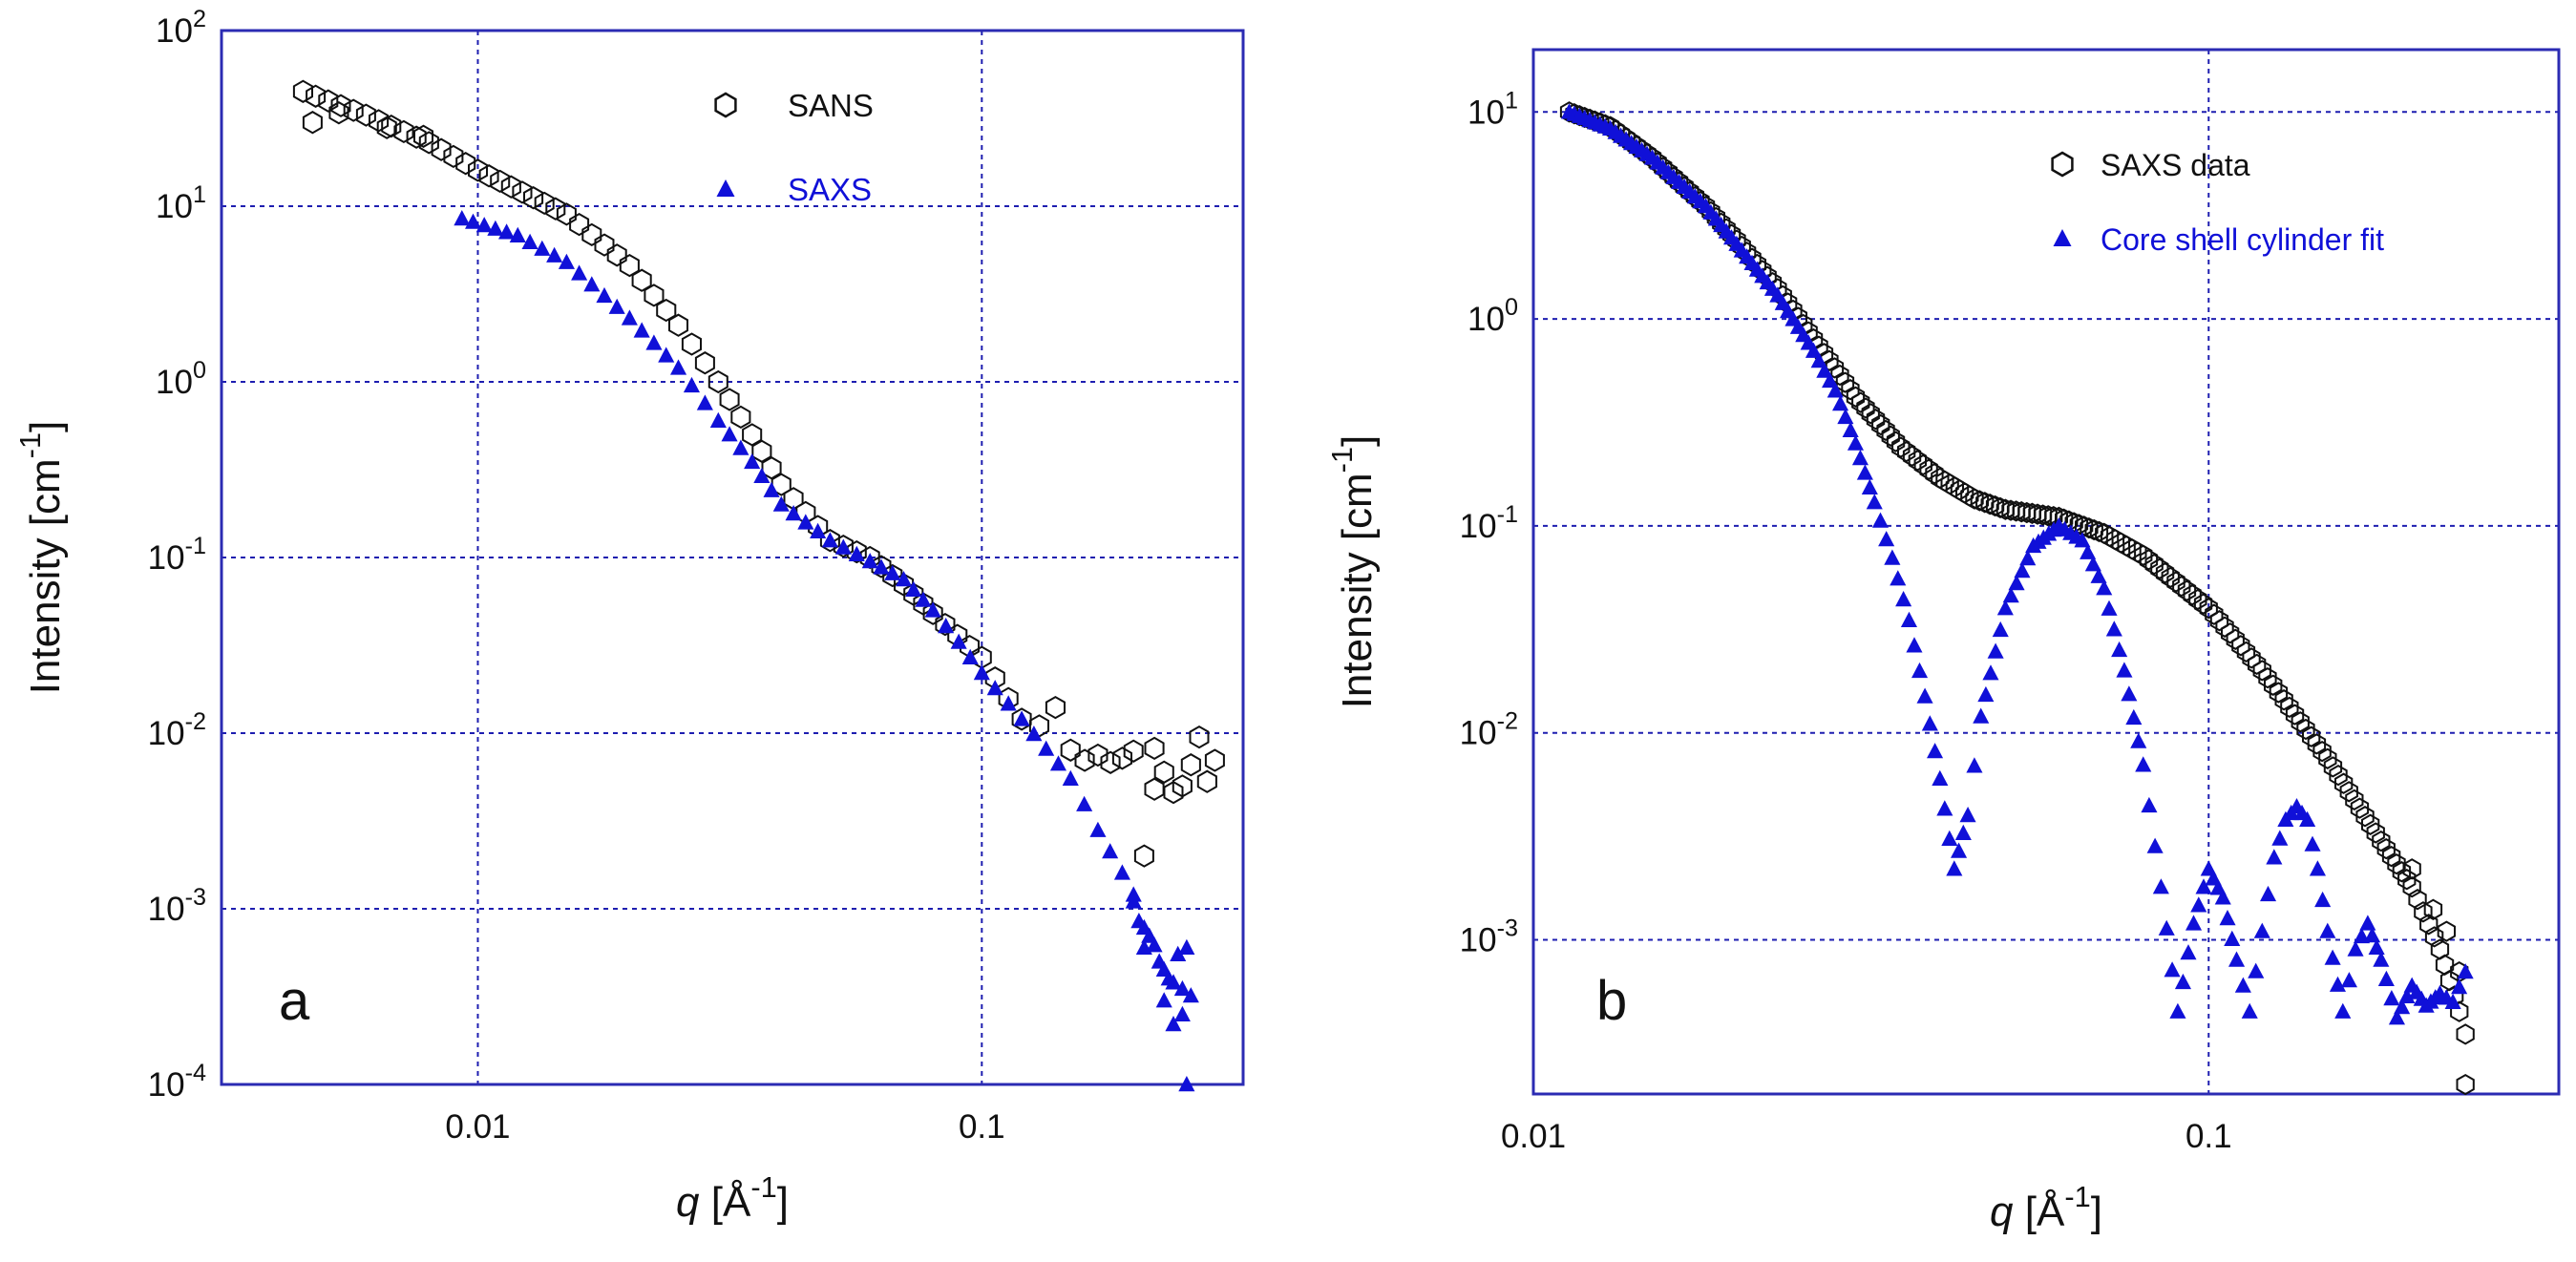  I want to click on y-axis-label: Intensity [cm-1], so click(1353, 572).